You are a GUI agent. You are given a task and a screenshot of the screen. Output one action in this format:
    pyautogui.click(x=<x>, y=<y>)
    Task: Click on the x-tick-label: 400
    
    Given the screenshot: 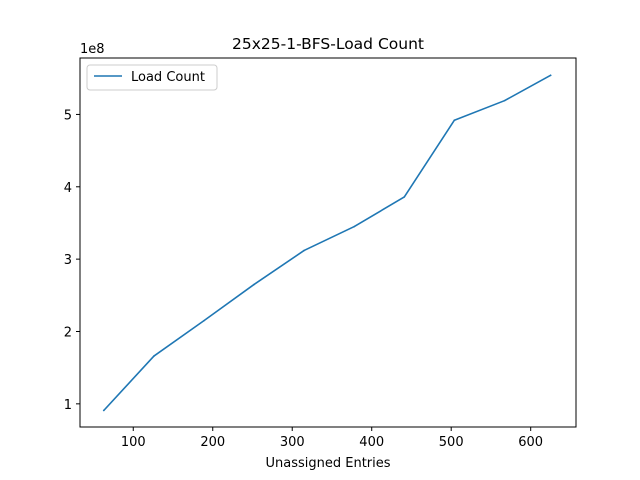 What is the action you would take?
    pyautogui.click(x=371, y=442)
    